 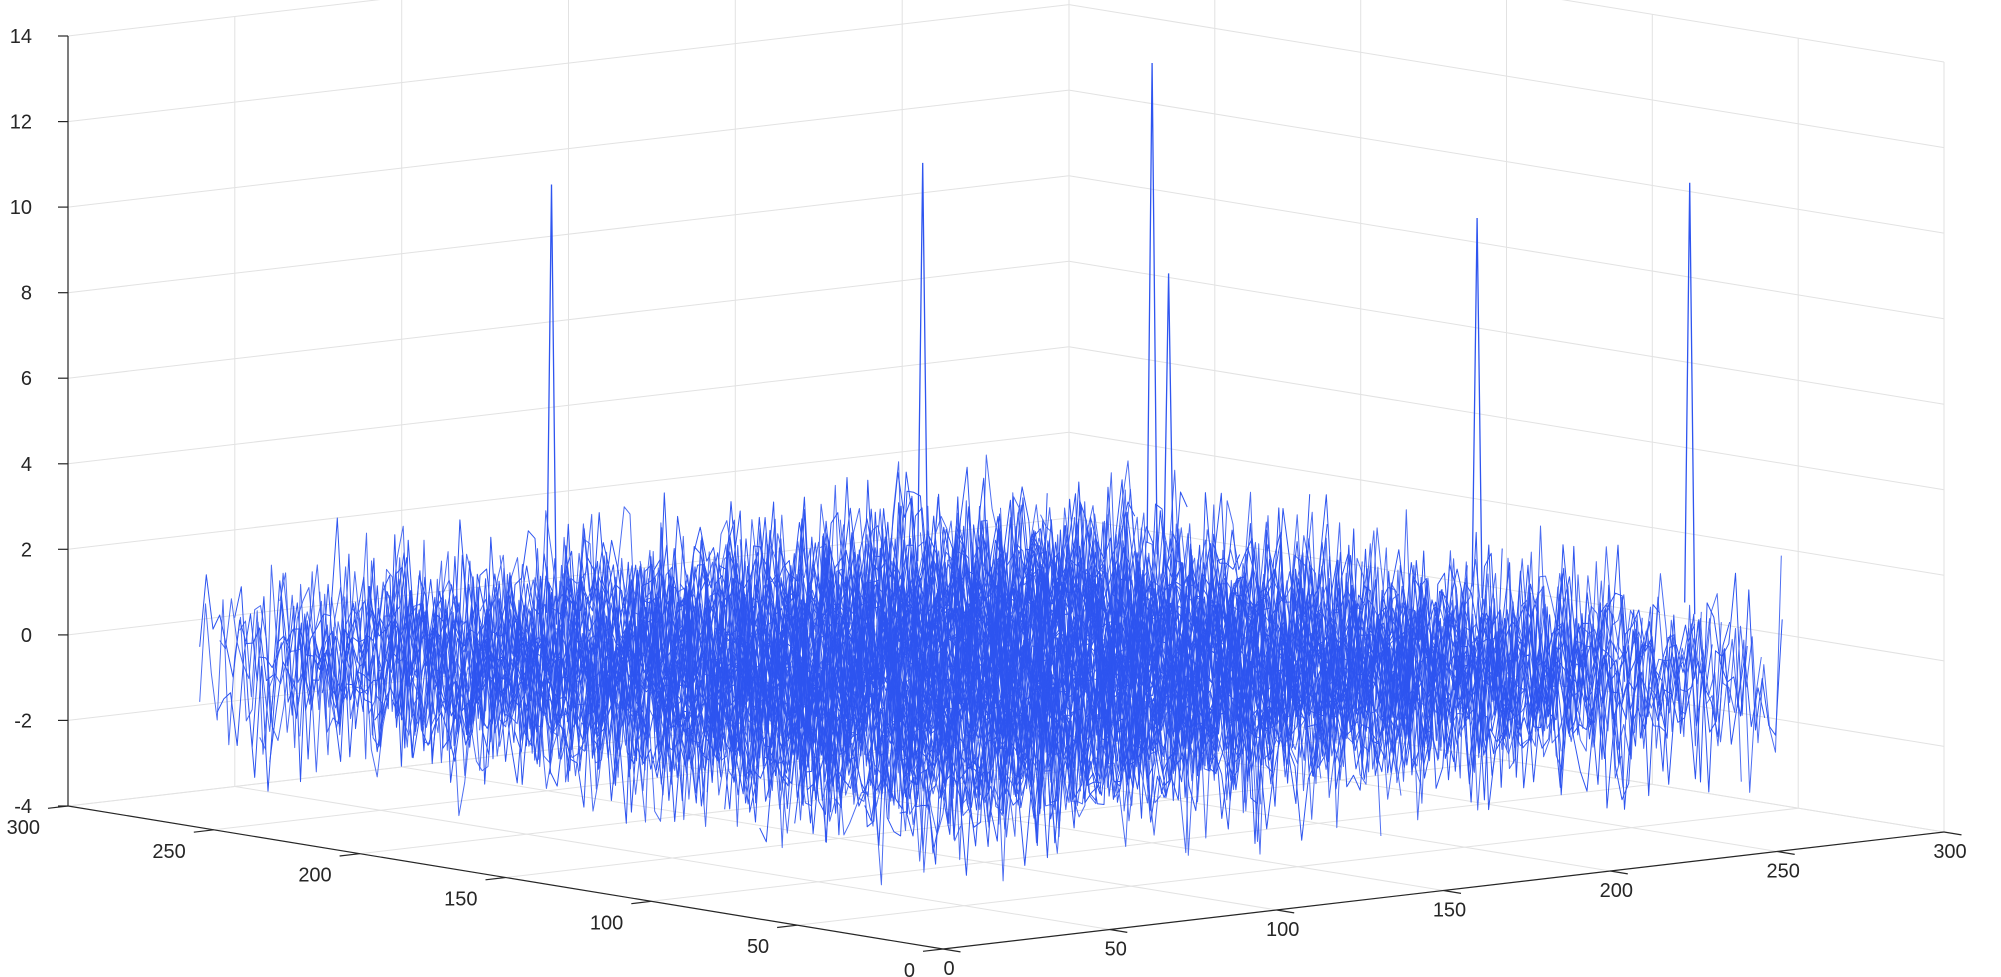 I want to click on gridline-z, so click(x=1753, y=31).